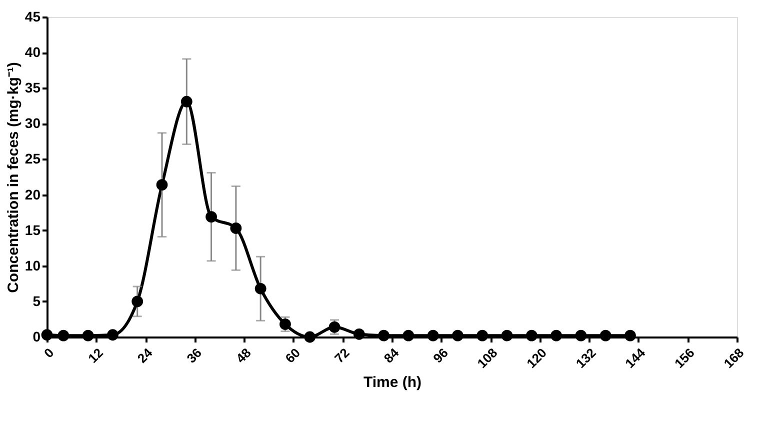 The height and width of the screenshot is (425, 767). Describe the element at coordinates (342, 355) in the screenshot. I see `x-tick-label: 72` at that location.